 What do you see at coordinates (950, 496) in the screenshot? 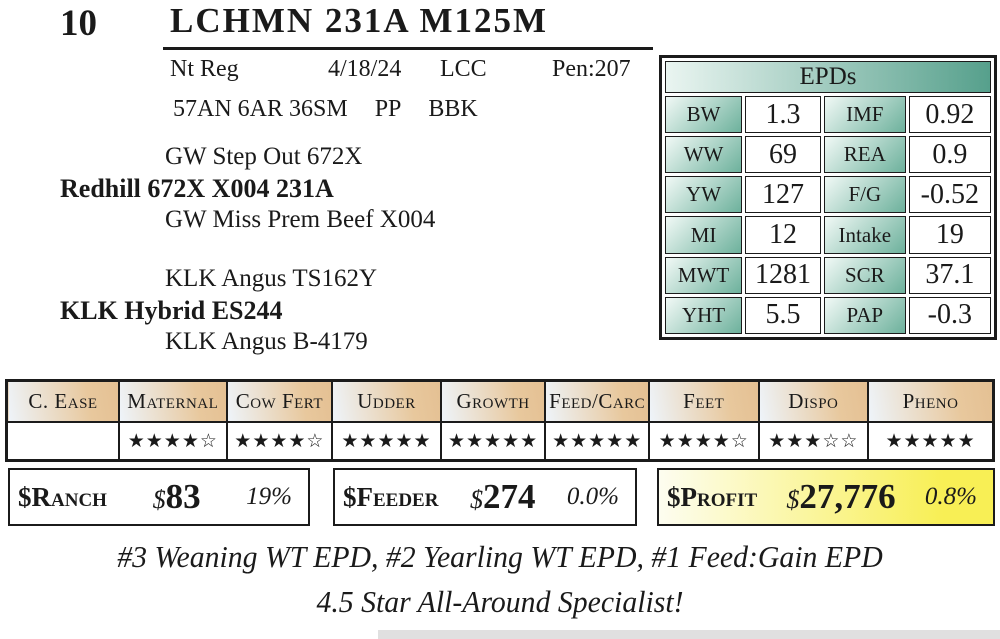
I see `profit-index-percentile: 0.8%` at bounding box center [950, 496].